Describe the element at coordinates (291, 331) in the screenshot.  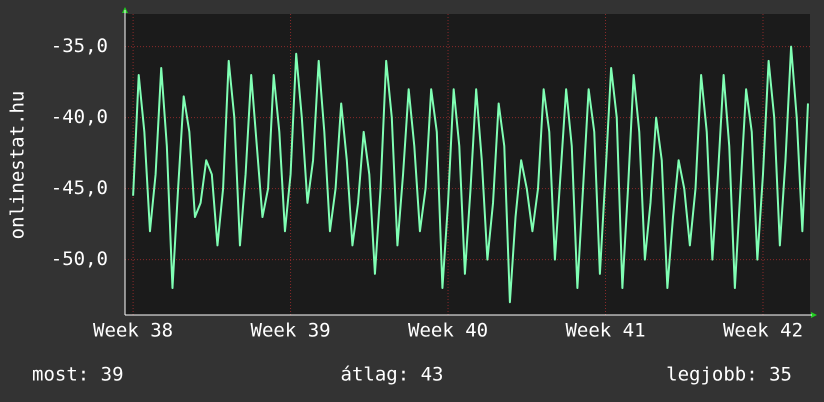
I see `x-tick-label: Week 39` at that location.